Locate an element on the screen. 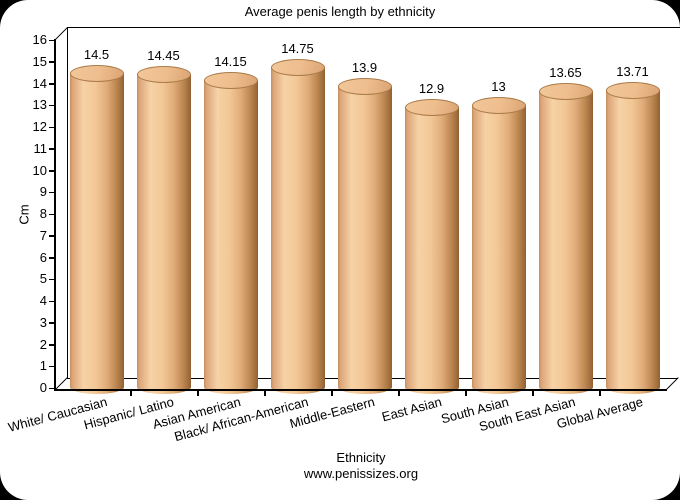  bar-value-label: 13.65 is located at coordinates (565, 73).